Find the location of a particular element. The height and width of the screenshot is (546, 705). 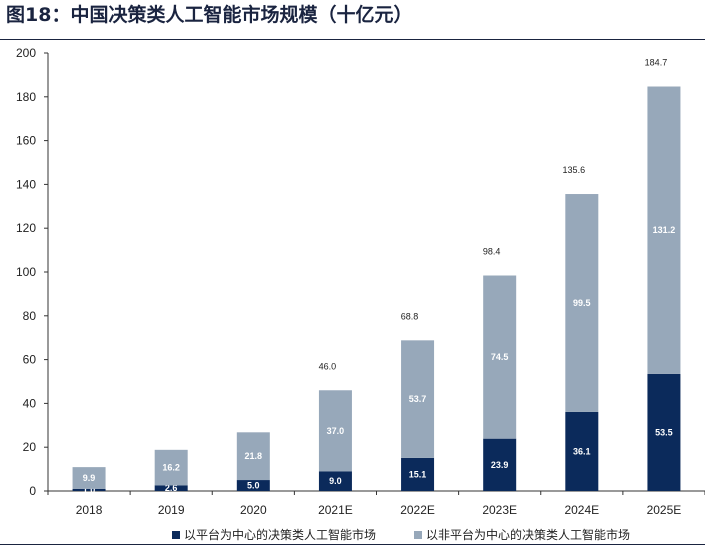

y-tick-label: 0 is located at coordinates (32, 491).